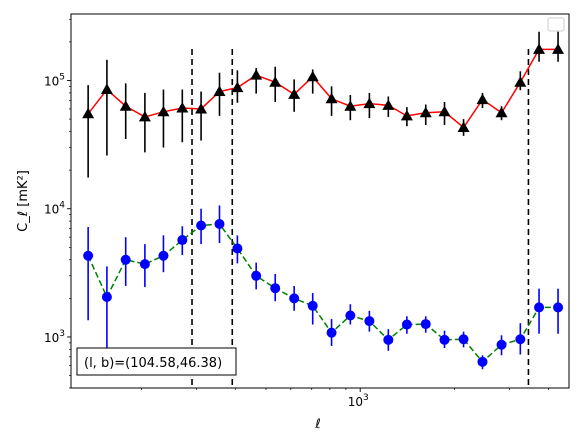  I want to click on legend-box, so click(556, 24).